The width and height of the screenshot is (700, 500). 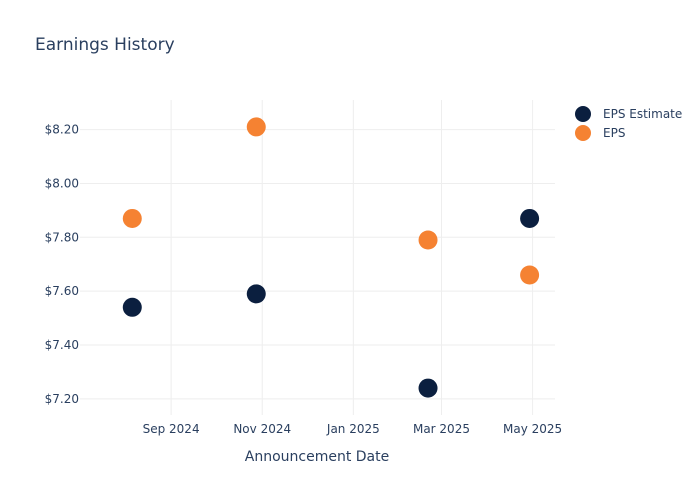 What do you see at coordinates (642, 114) in the screenshot?
I see `legend-label-eps-estimate: EPS Estimate` at bounding box center [642, 114].